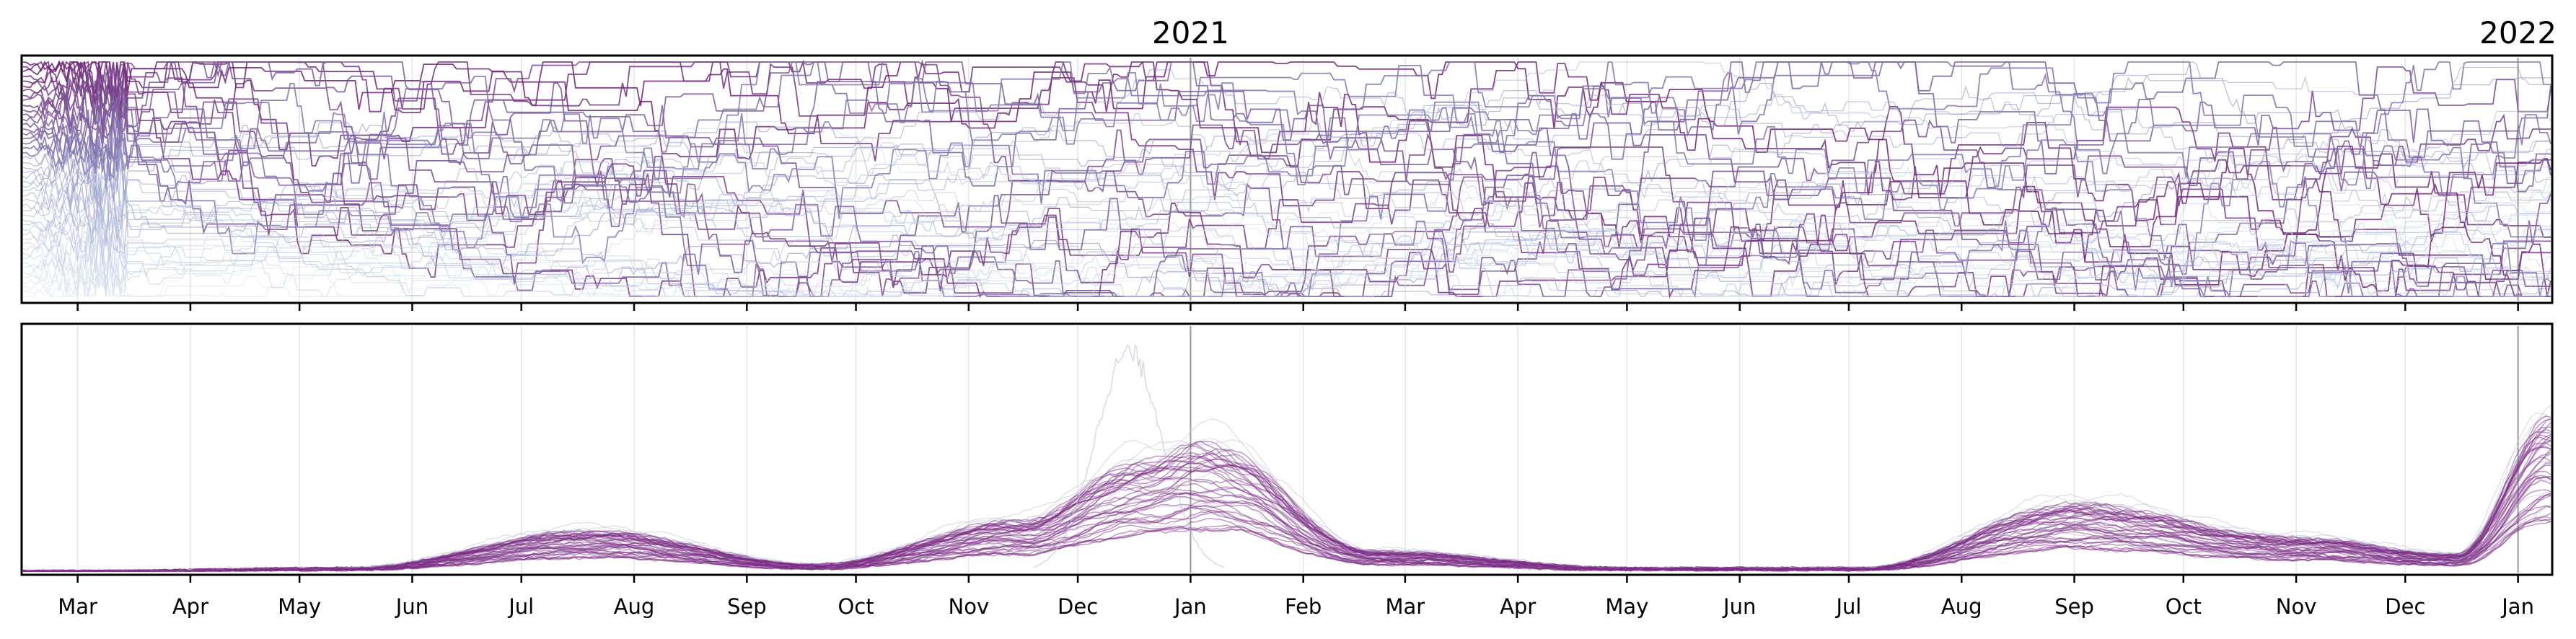  I want to click on level-outlier-line, so click(1128, 456).